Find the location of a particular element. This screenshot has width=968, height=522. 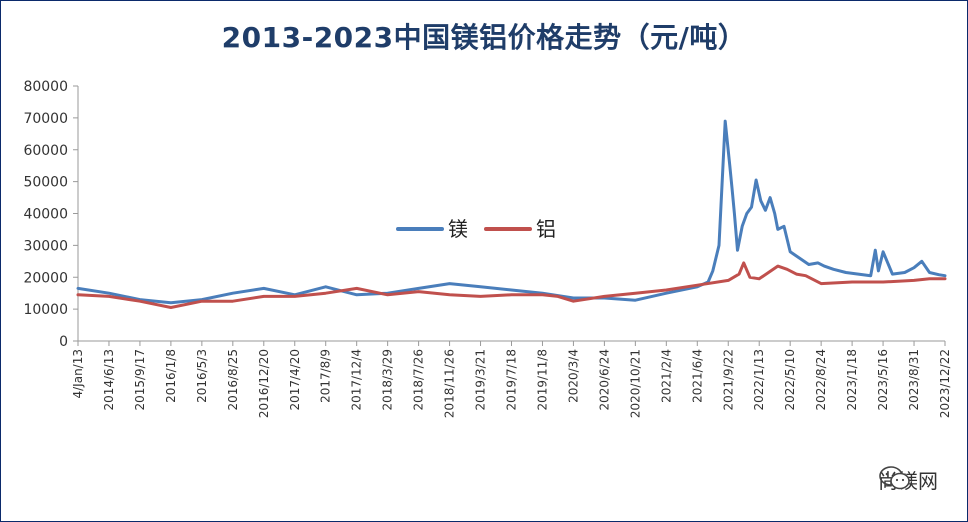

x-tick-label: 2023/8/31 is located at coordinates (914, 380).